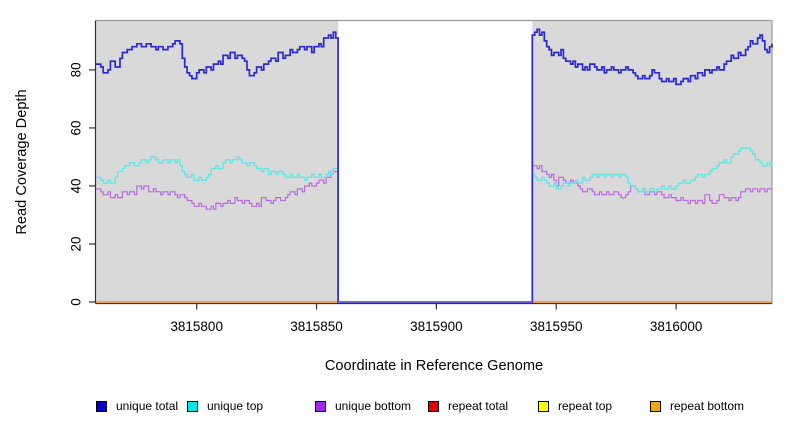 Image resolution: width=792 pixels, height=432 pixels. Describe the element at coordinates (235, 406) in the screenshot. I see `legend-label: unique top` at that location.